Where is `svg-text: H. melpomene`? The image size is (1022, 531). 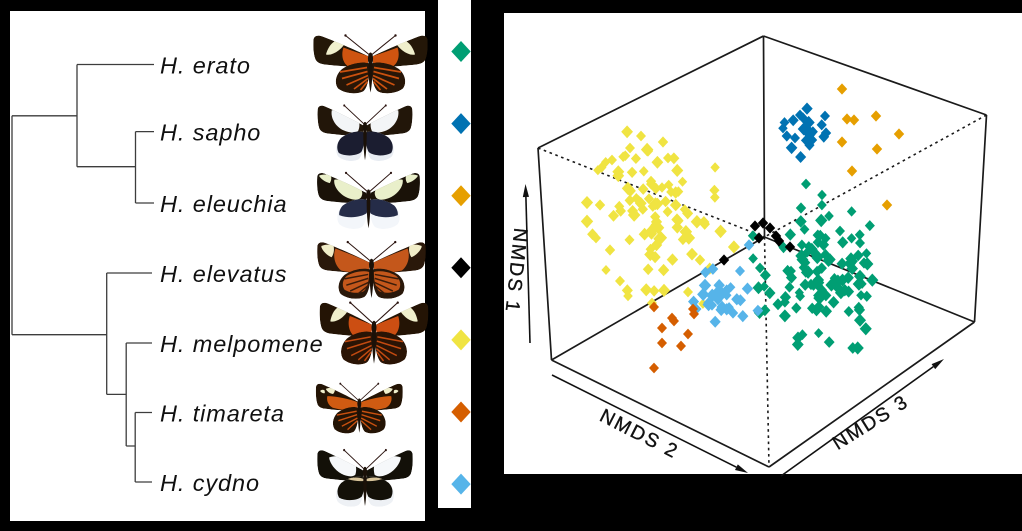
svg-text: H. melpomene is located at coordinates (242, 344).